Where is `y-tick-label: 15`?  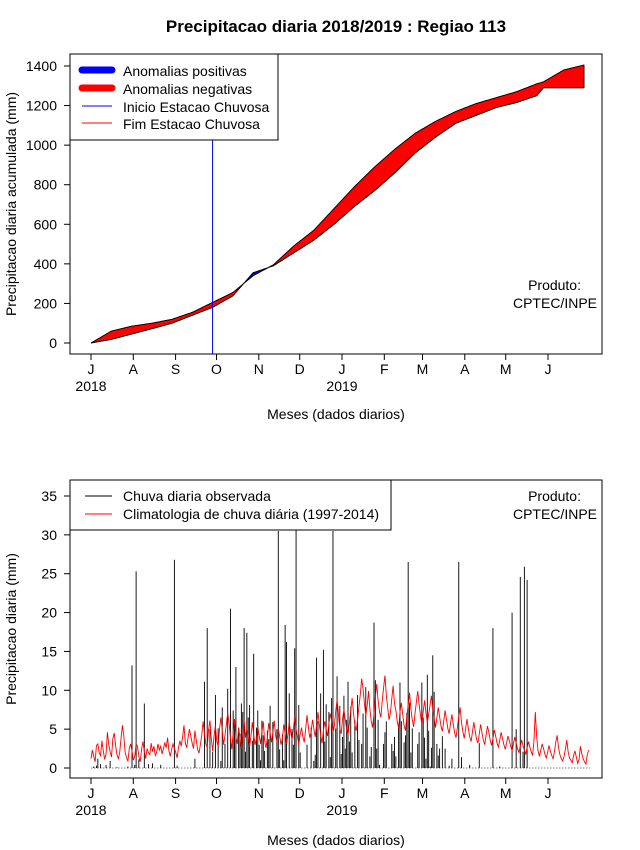
y-tick-label: 15 is located at coordinates (49, 651).